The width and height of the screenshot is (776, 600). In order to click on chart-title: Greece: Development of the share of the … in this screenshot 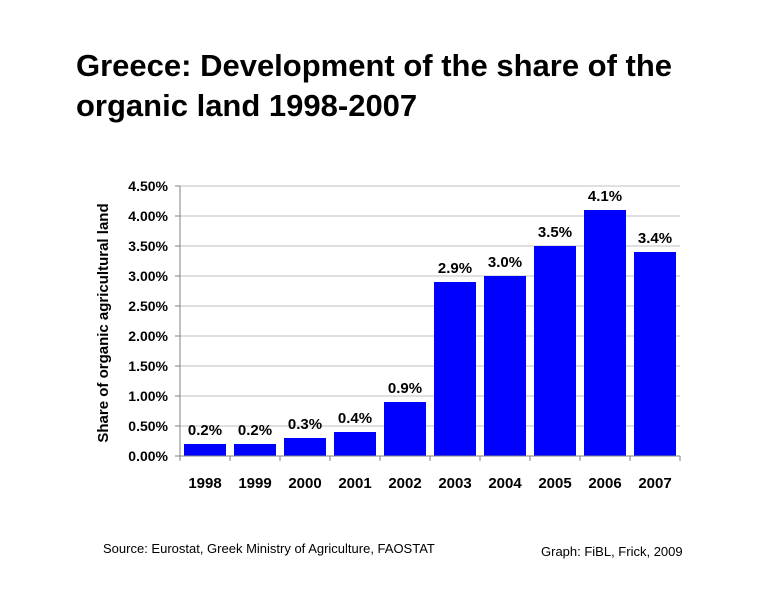, I will do `click(374, 85)`.